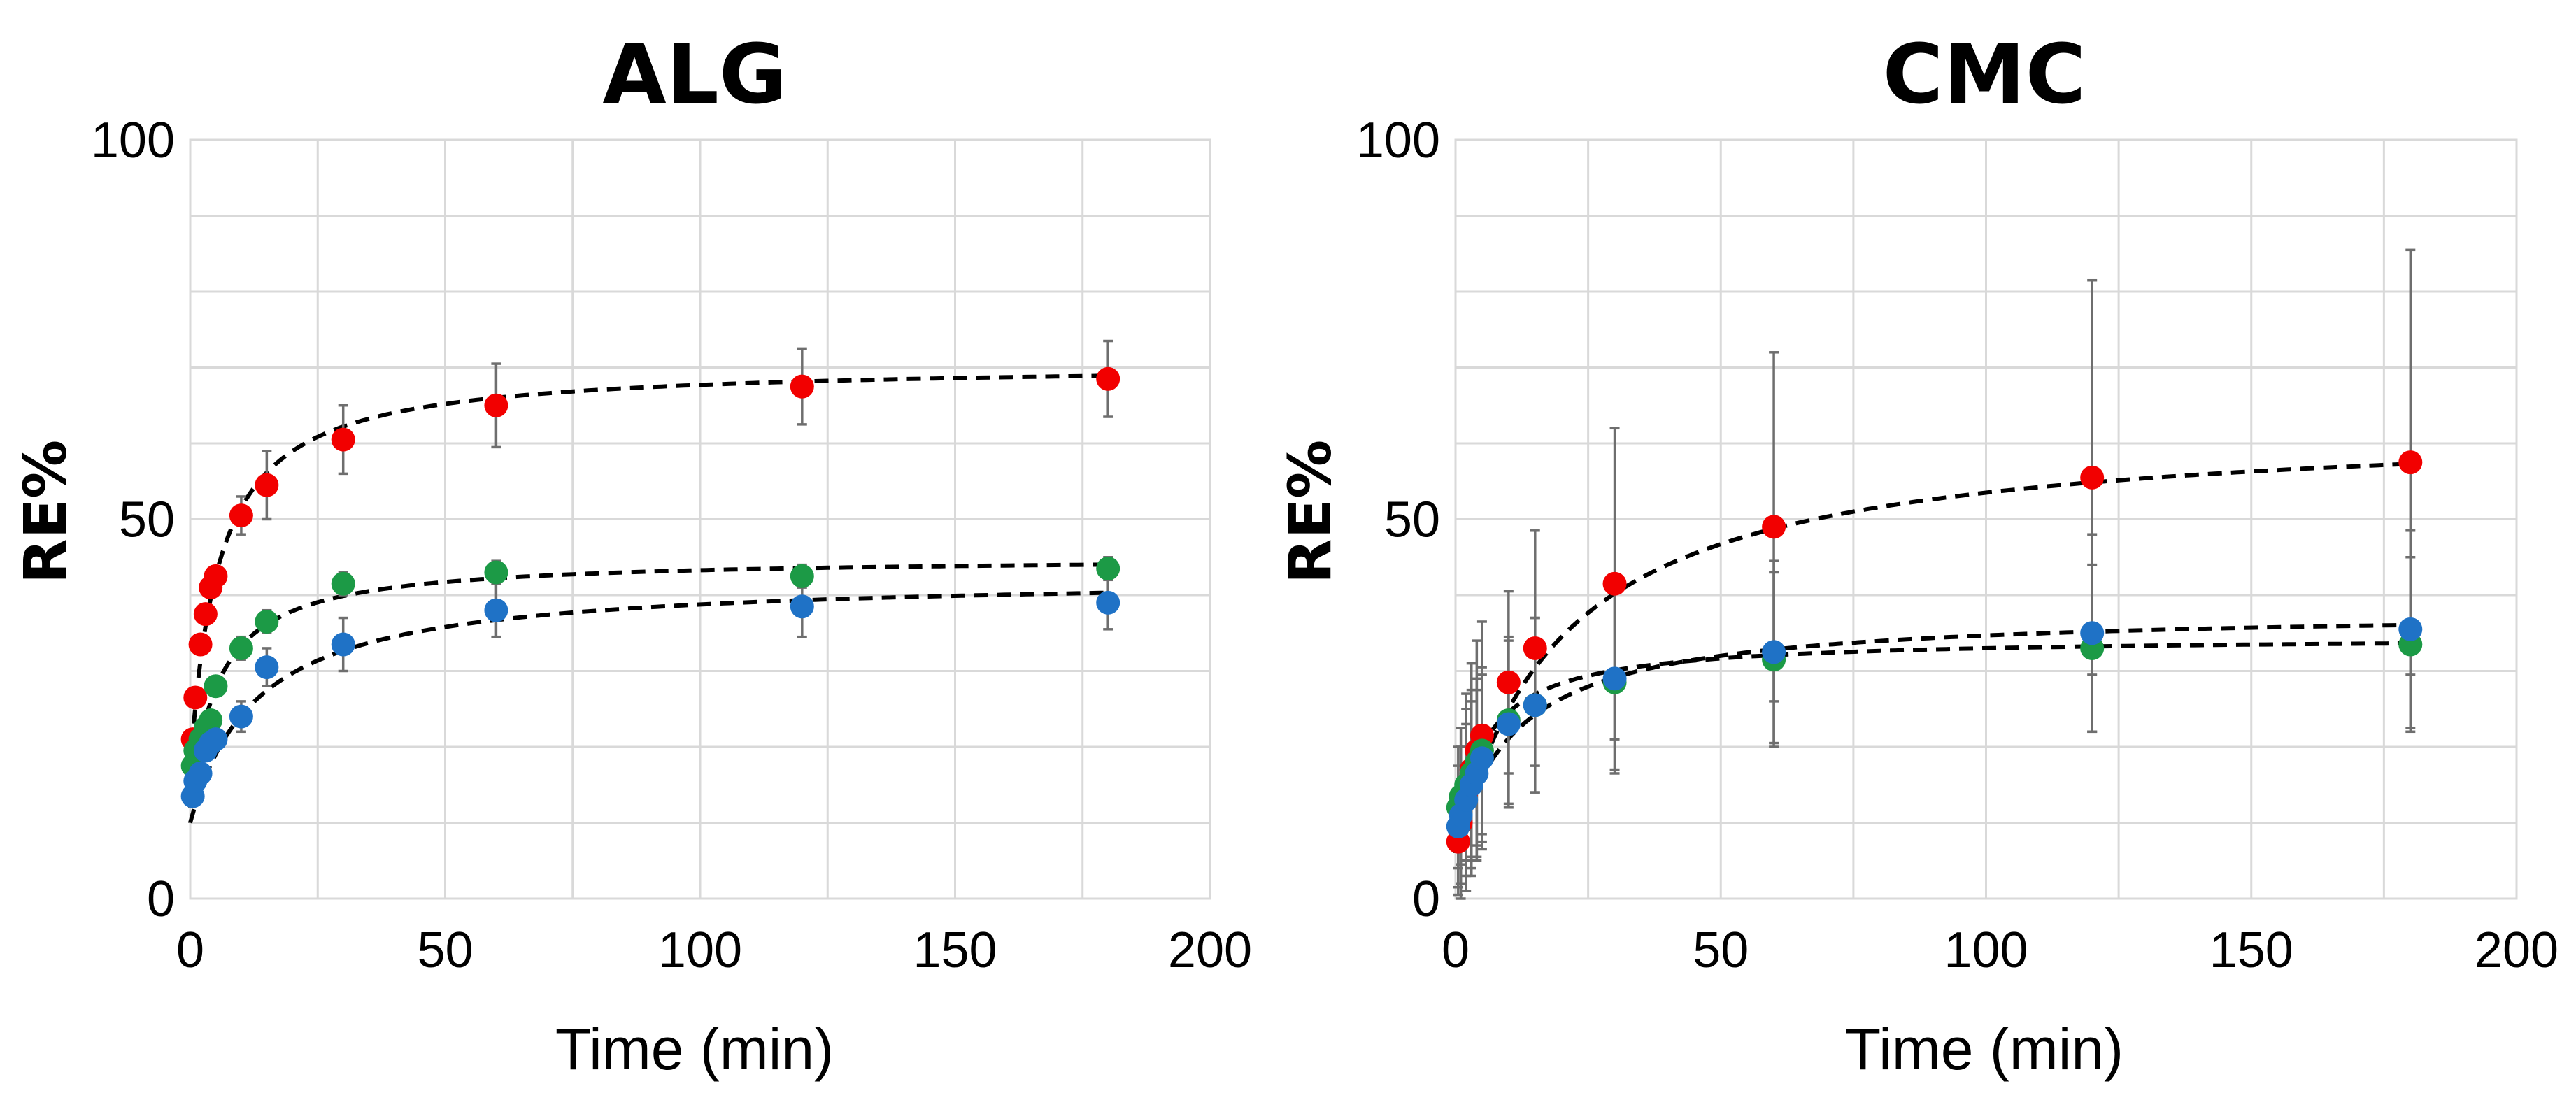  What do you see at coordinates (1986, 950) in the screenshot?
I see `cmc-x-tick-label: 100` at bounding box center [1986, 950].